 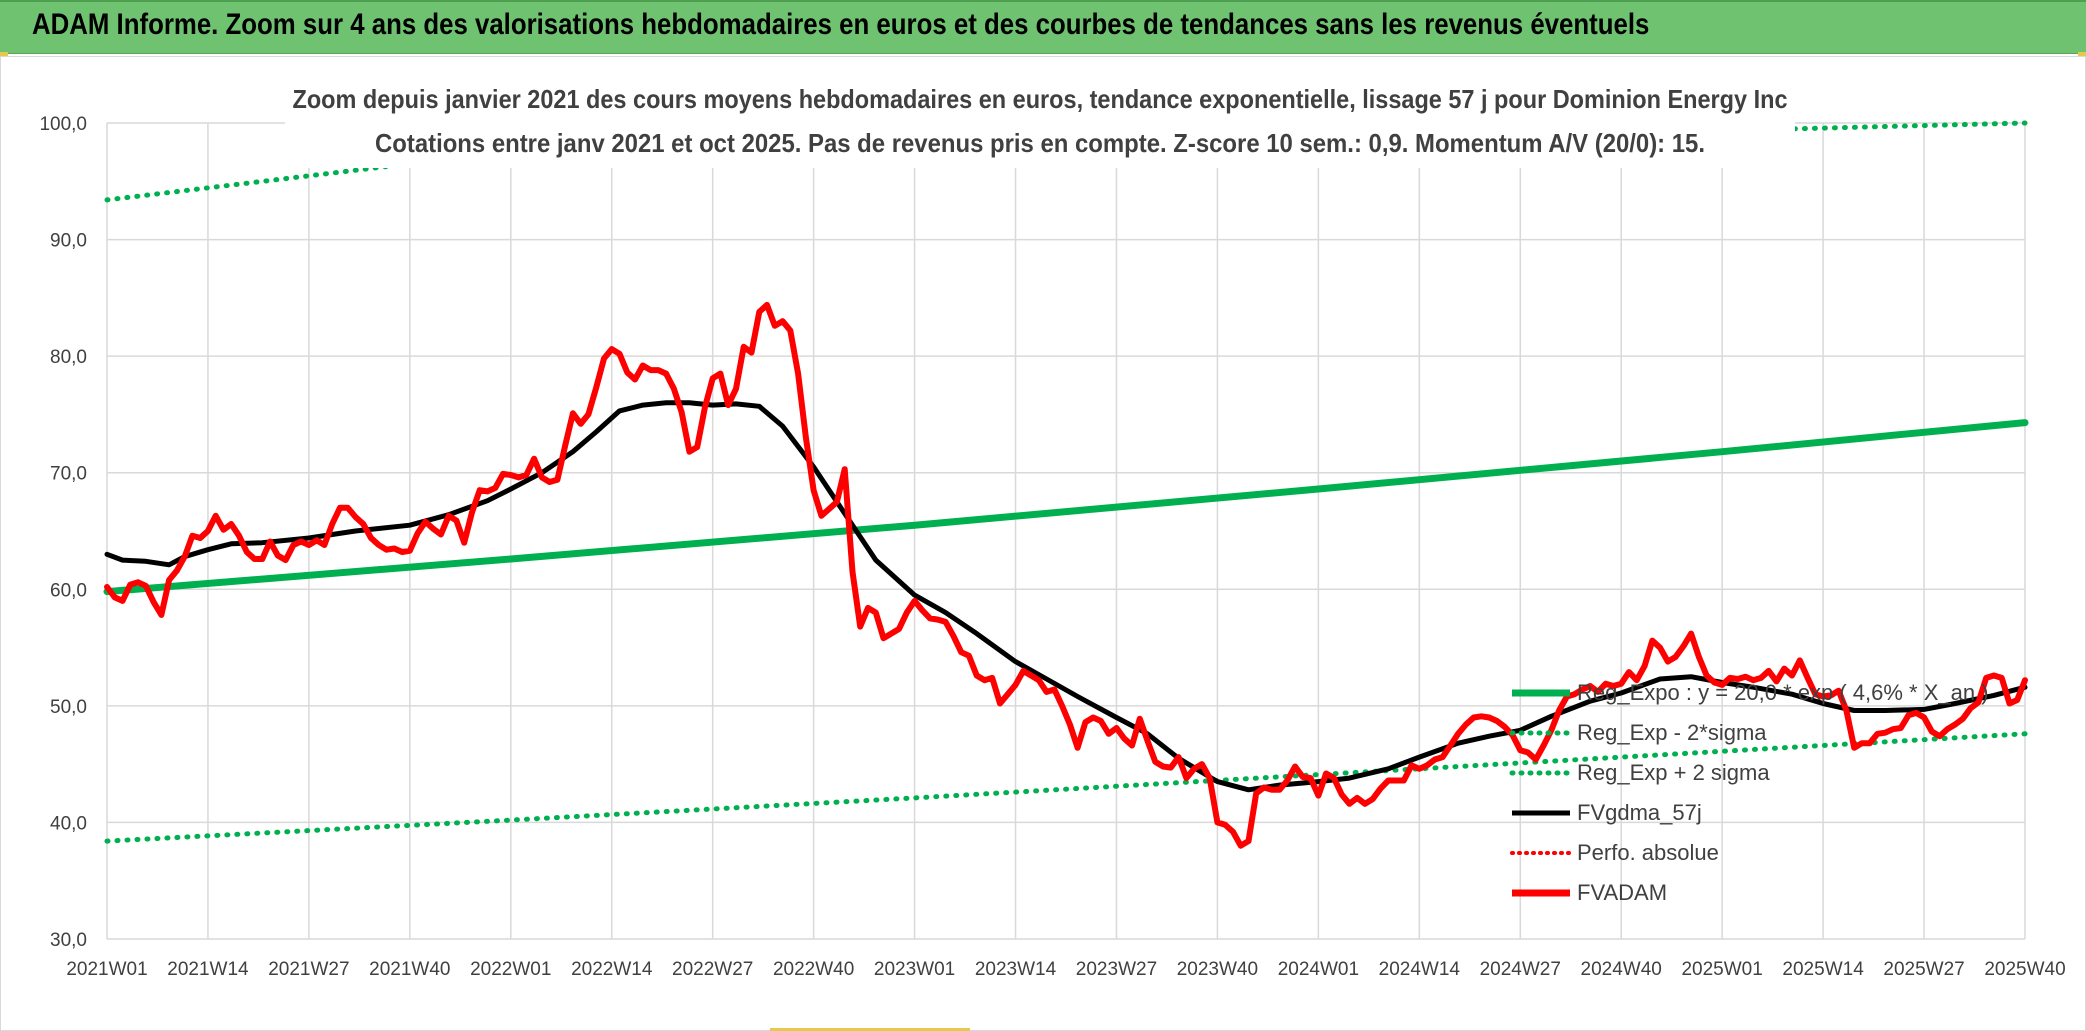 What do you see at coordinates (1318, 969) in the screenshot?
I see `x-tick-label: 2024W01` at bounding box center [1318, 969].